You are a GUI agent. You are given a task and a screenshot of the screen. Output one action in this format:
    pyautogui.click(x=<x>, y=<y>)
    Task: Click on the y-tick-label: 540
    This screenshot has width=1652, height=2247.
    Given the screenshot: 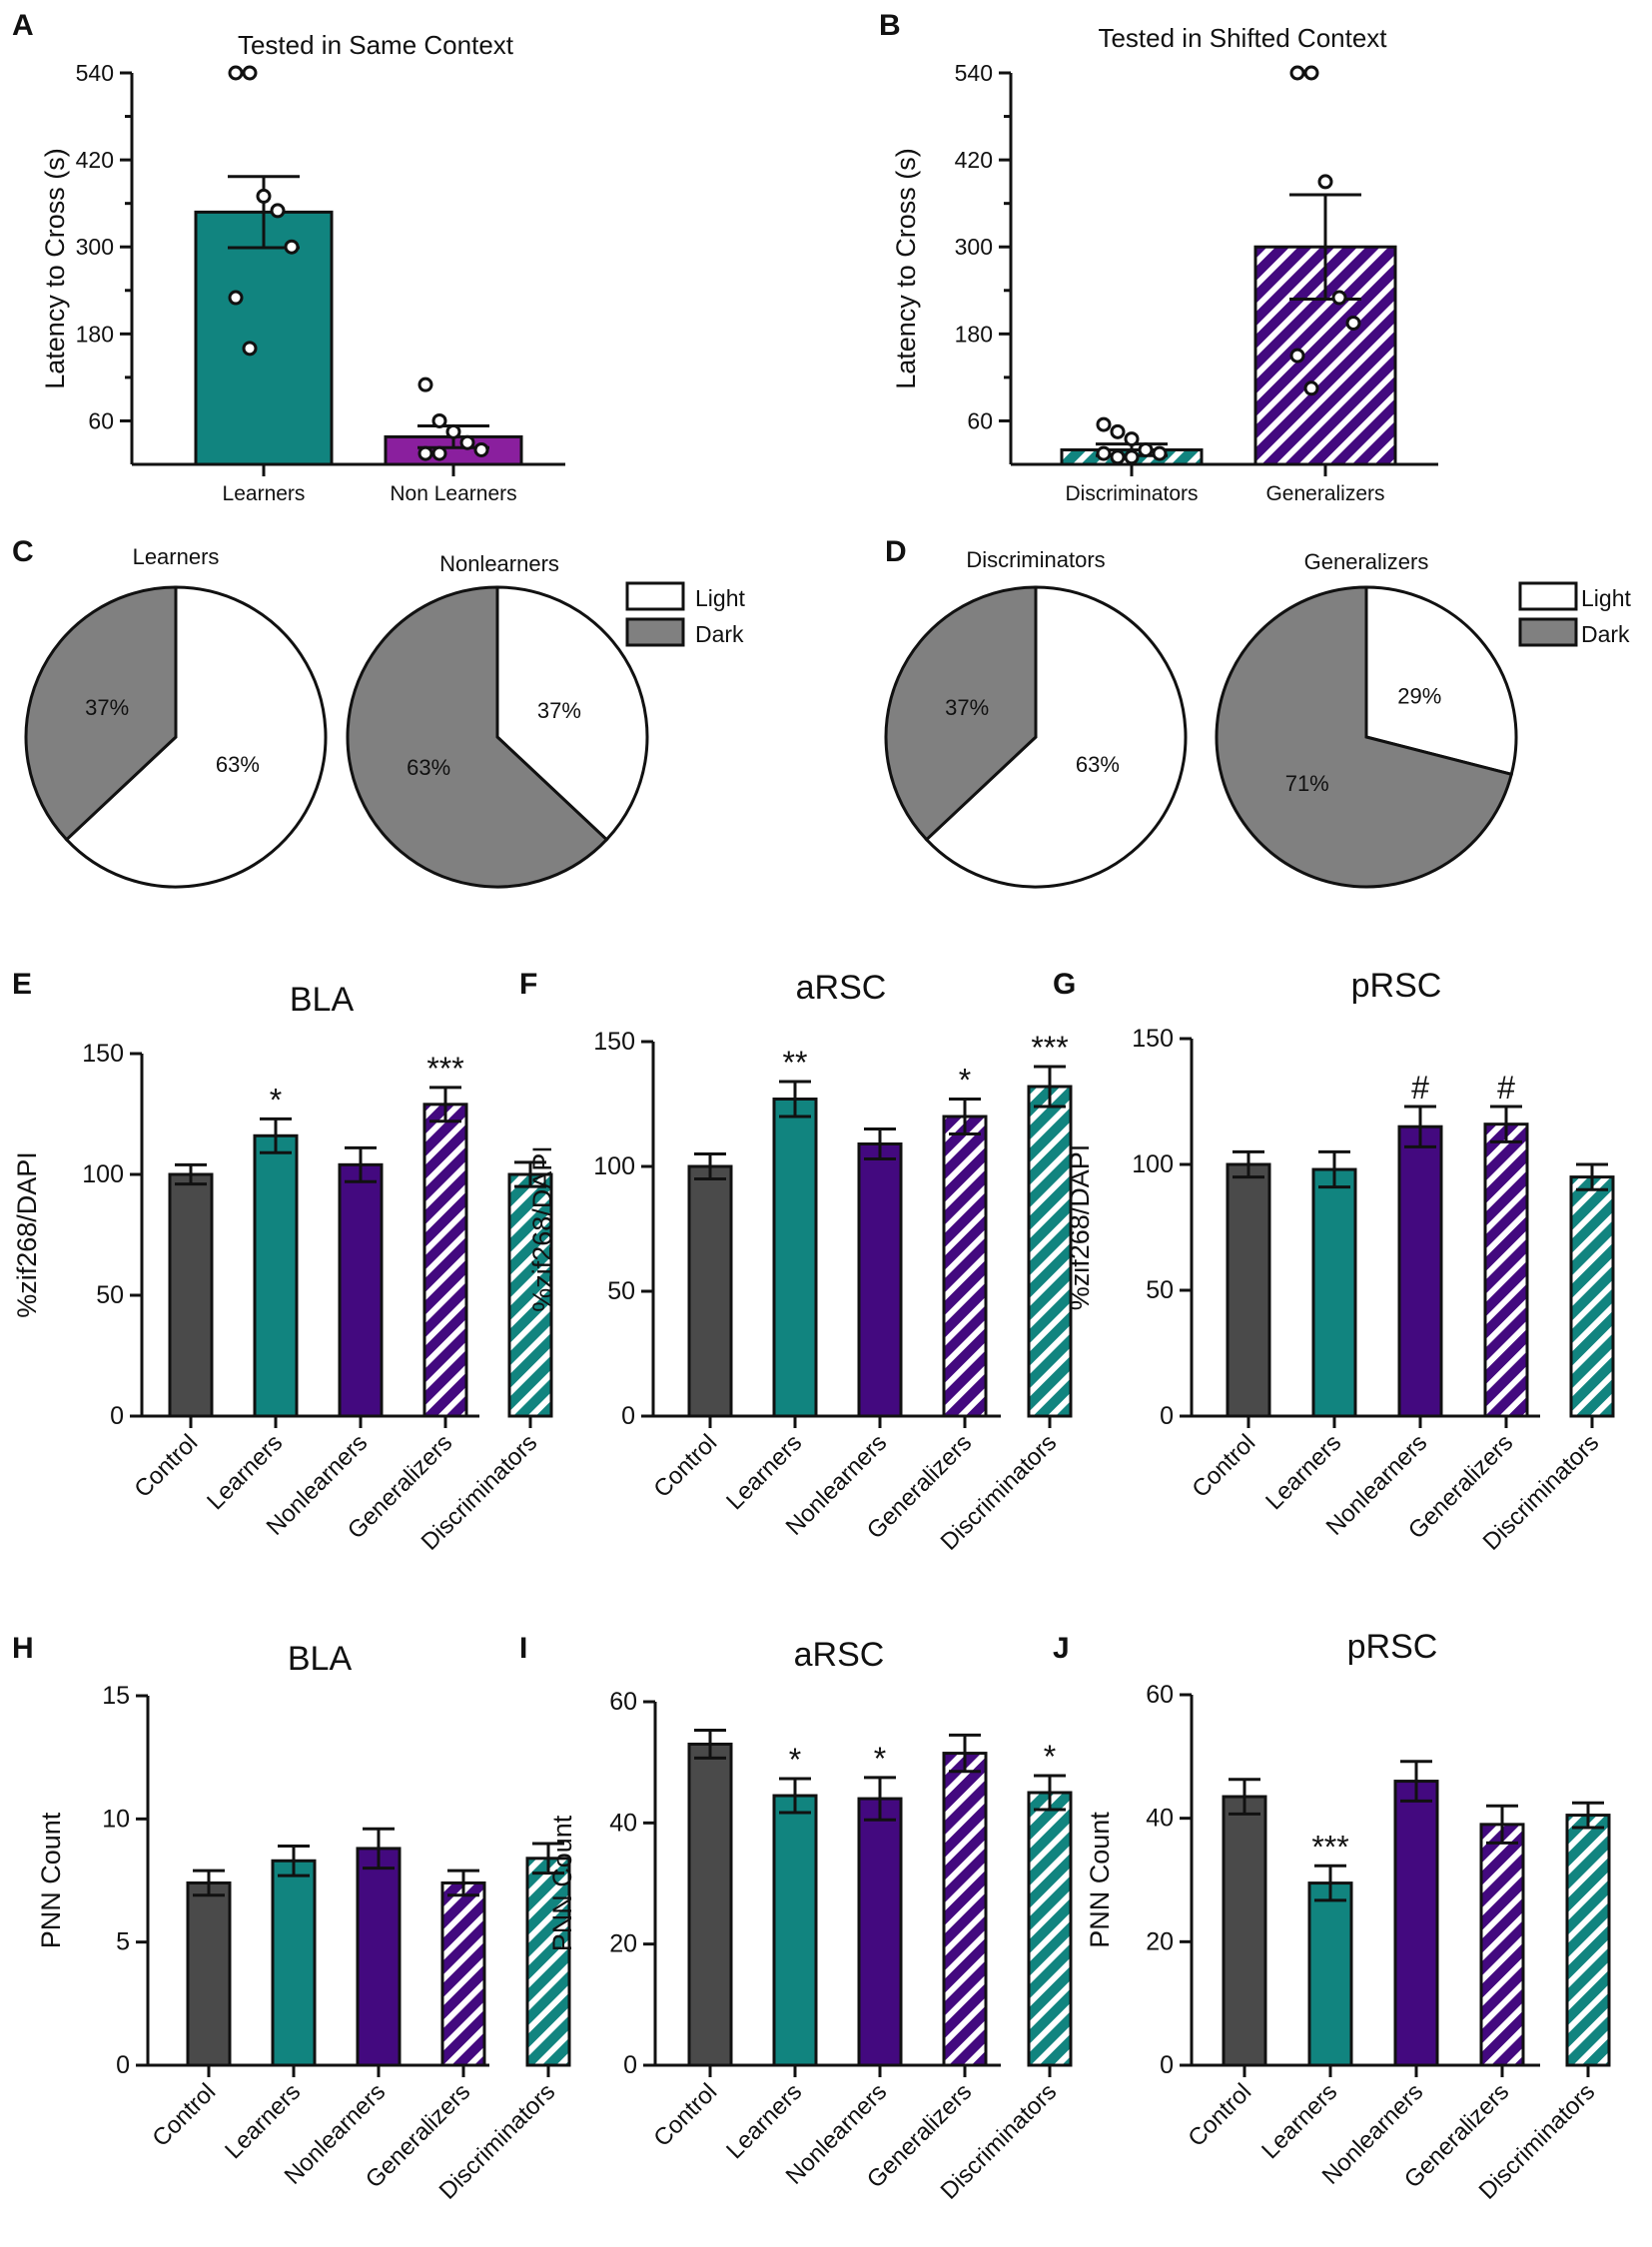 What is the action you would take?
    pyautogui.click(x=95, y=73)
    